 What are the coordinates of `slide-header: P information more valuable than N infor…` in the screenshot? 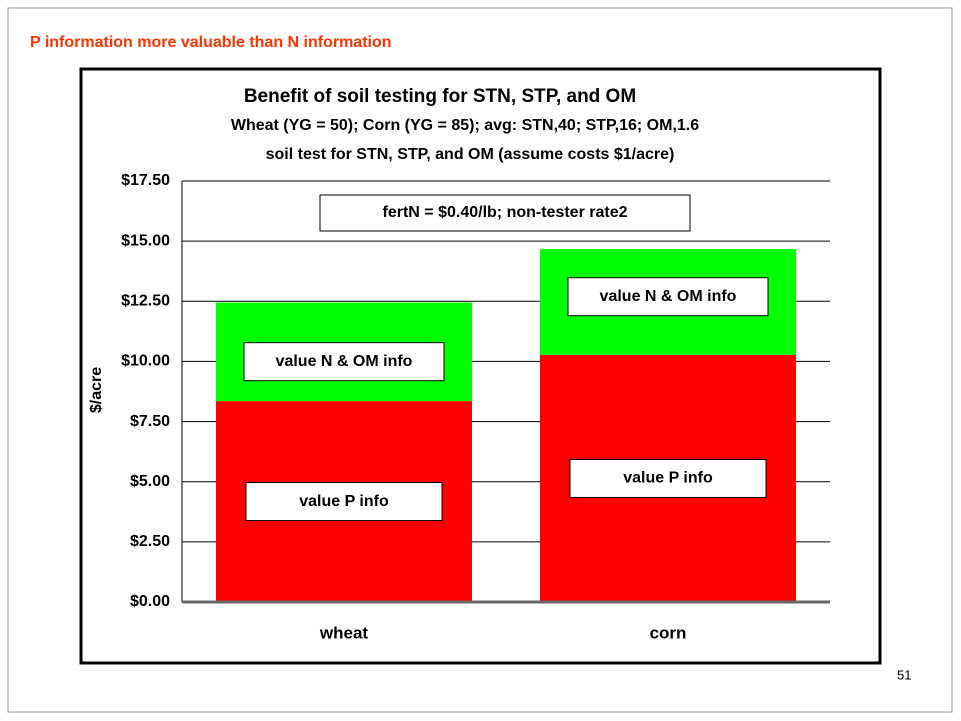 It's located at (211, 42).